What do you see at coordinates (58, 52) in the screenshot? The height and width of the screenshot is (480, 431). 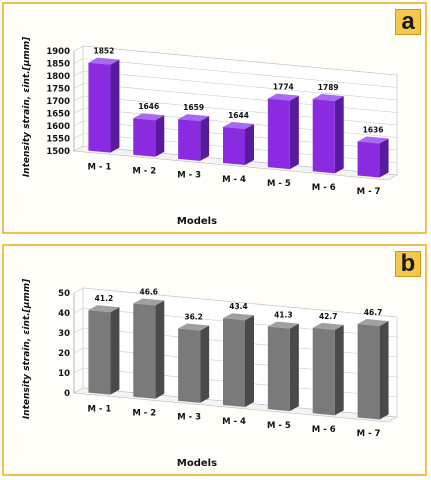 I see `y-tick-label-a-8: 1900` at bounding box center [58, 52].